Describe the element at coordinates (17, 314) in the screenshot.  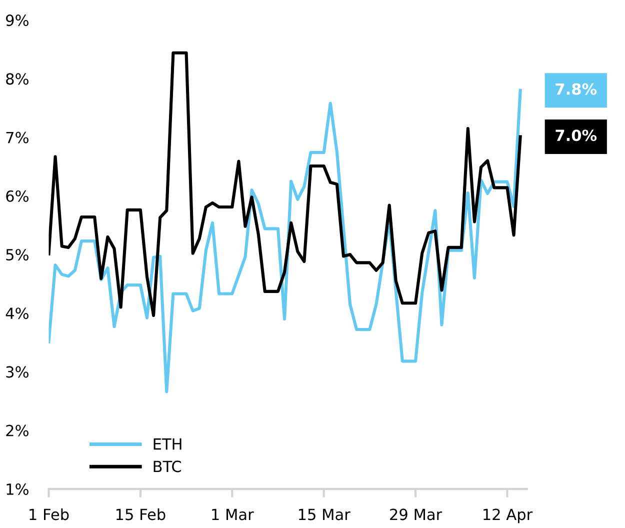
I see `y-tick-label: 4%` at that location.